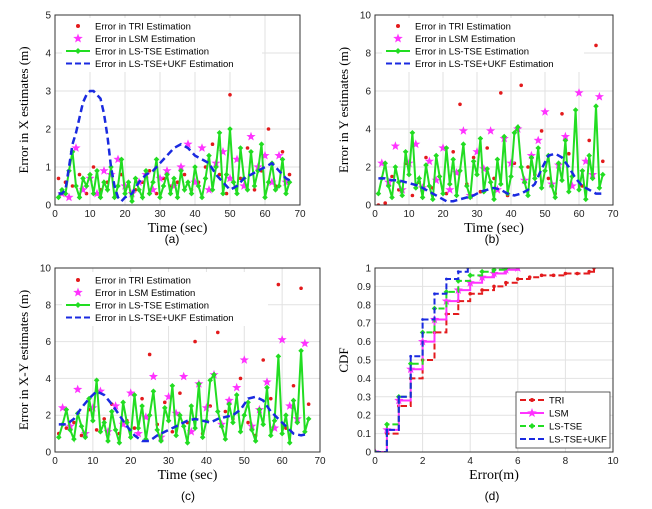 The width and height of the screenshot is (652, 509). Describe the element at coordinates (579, 214) in the screenshot. I see `x-tick-label: 60` at that location.